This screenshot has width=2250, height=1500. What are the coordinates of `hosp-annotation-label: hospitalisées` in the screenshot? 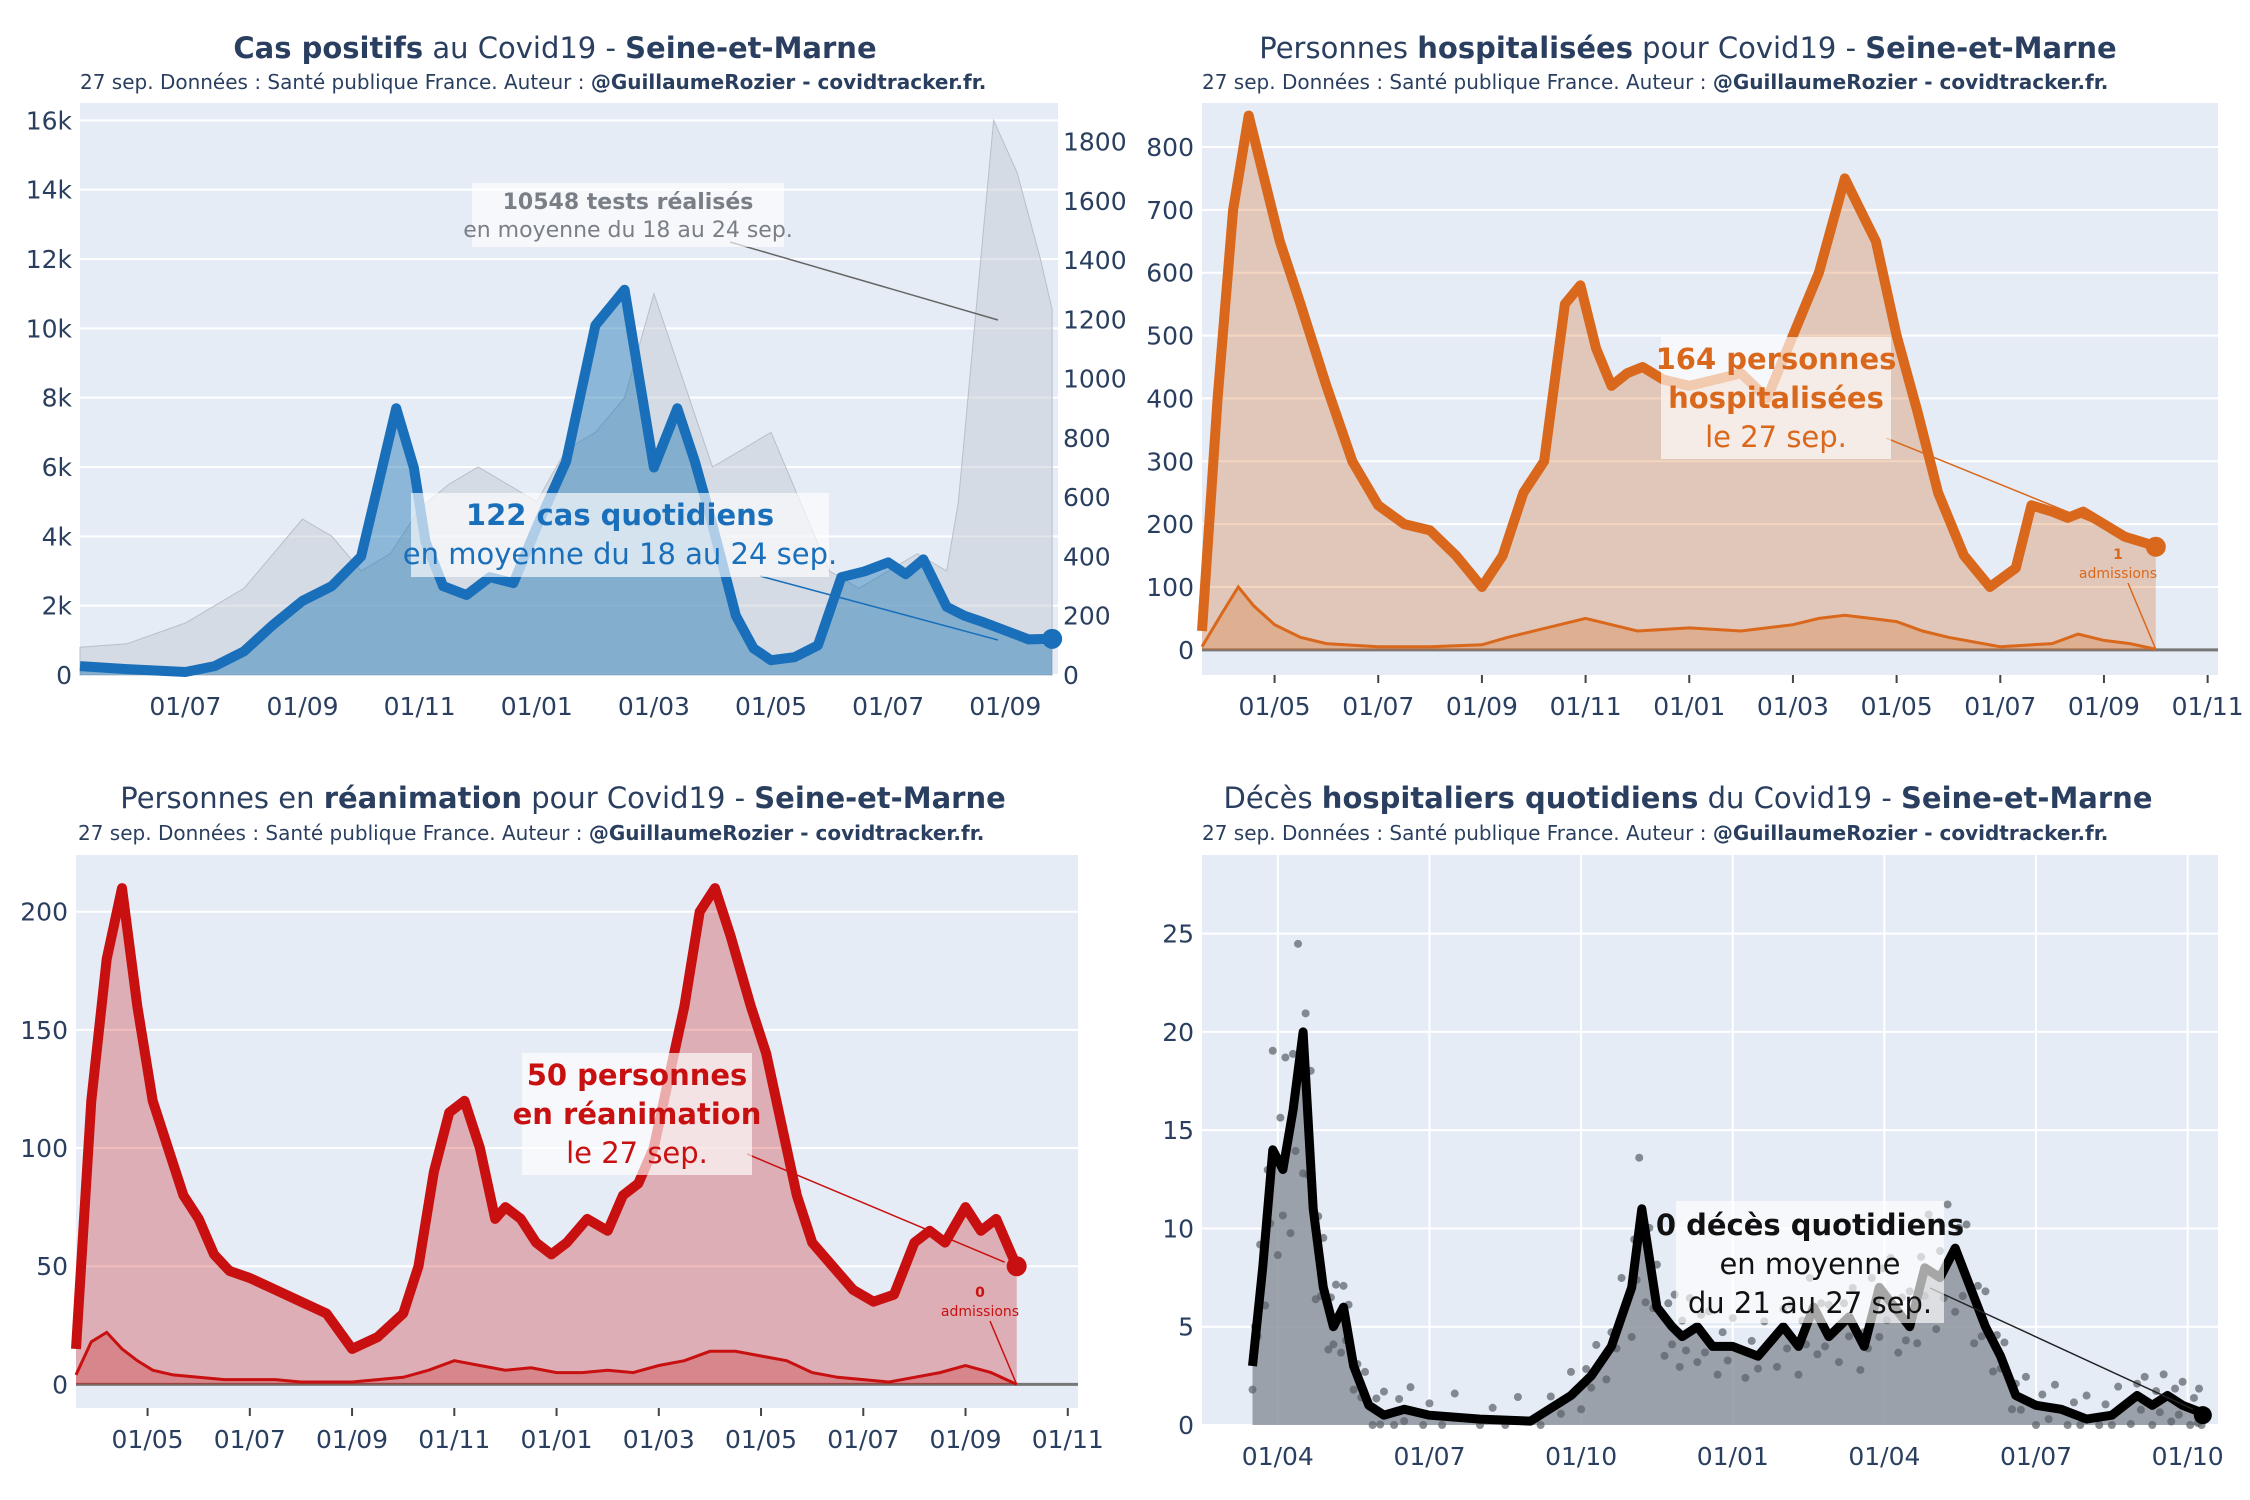 It's located at (1776, 398).